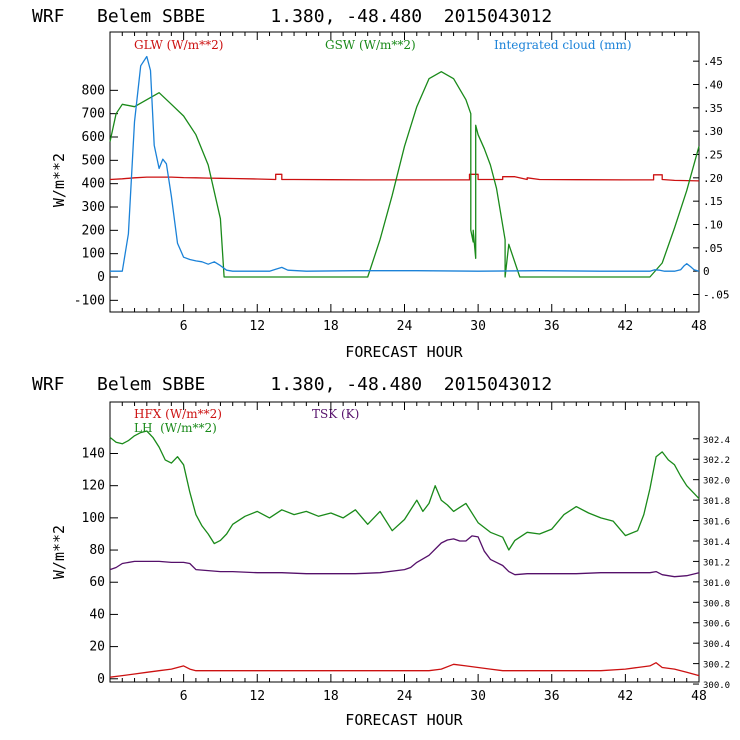  Describe the element at coordinates (404, 490) in the screenshot. I see `lh-line` at that location.